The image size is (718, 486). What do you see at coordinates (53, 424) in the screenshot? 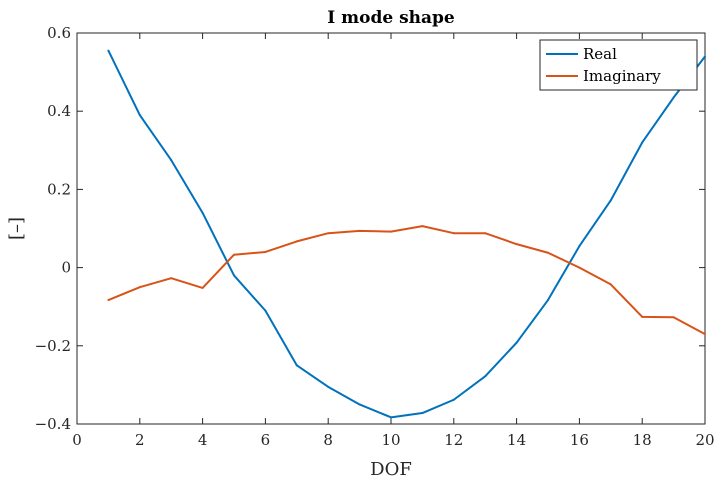
I see `y-tick-label: −0.4` at bounding box center [53, 424].